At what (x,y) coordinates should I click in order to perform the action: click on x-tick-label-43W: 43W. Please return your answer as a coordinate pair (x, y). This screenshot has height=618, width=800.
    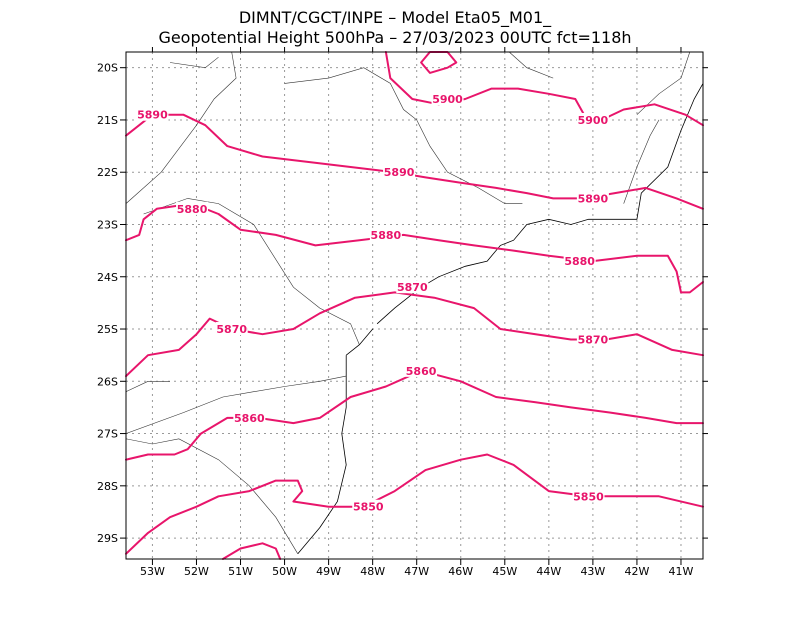
    Looking at the image, I should click on (592, 571).